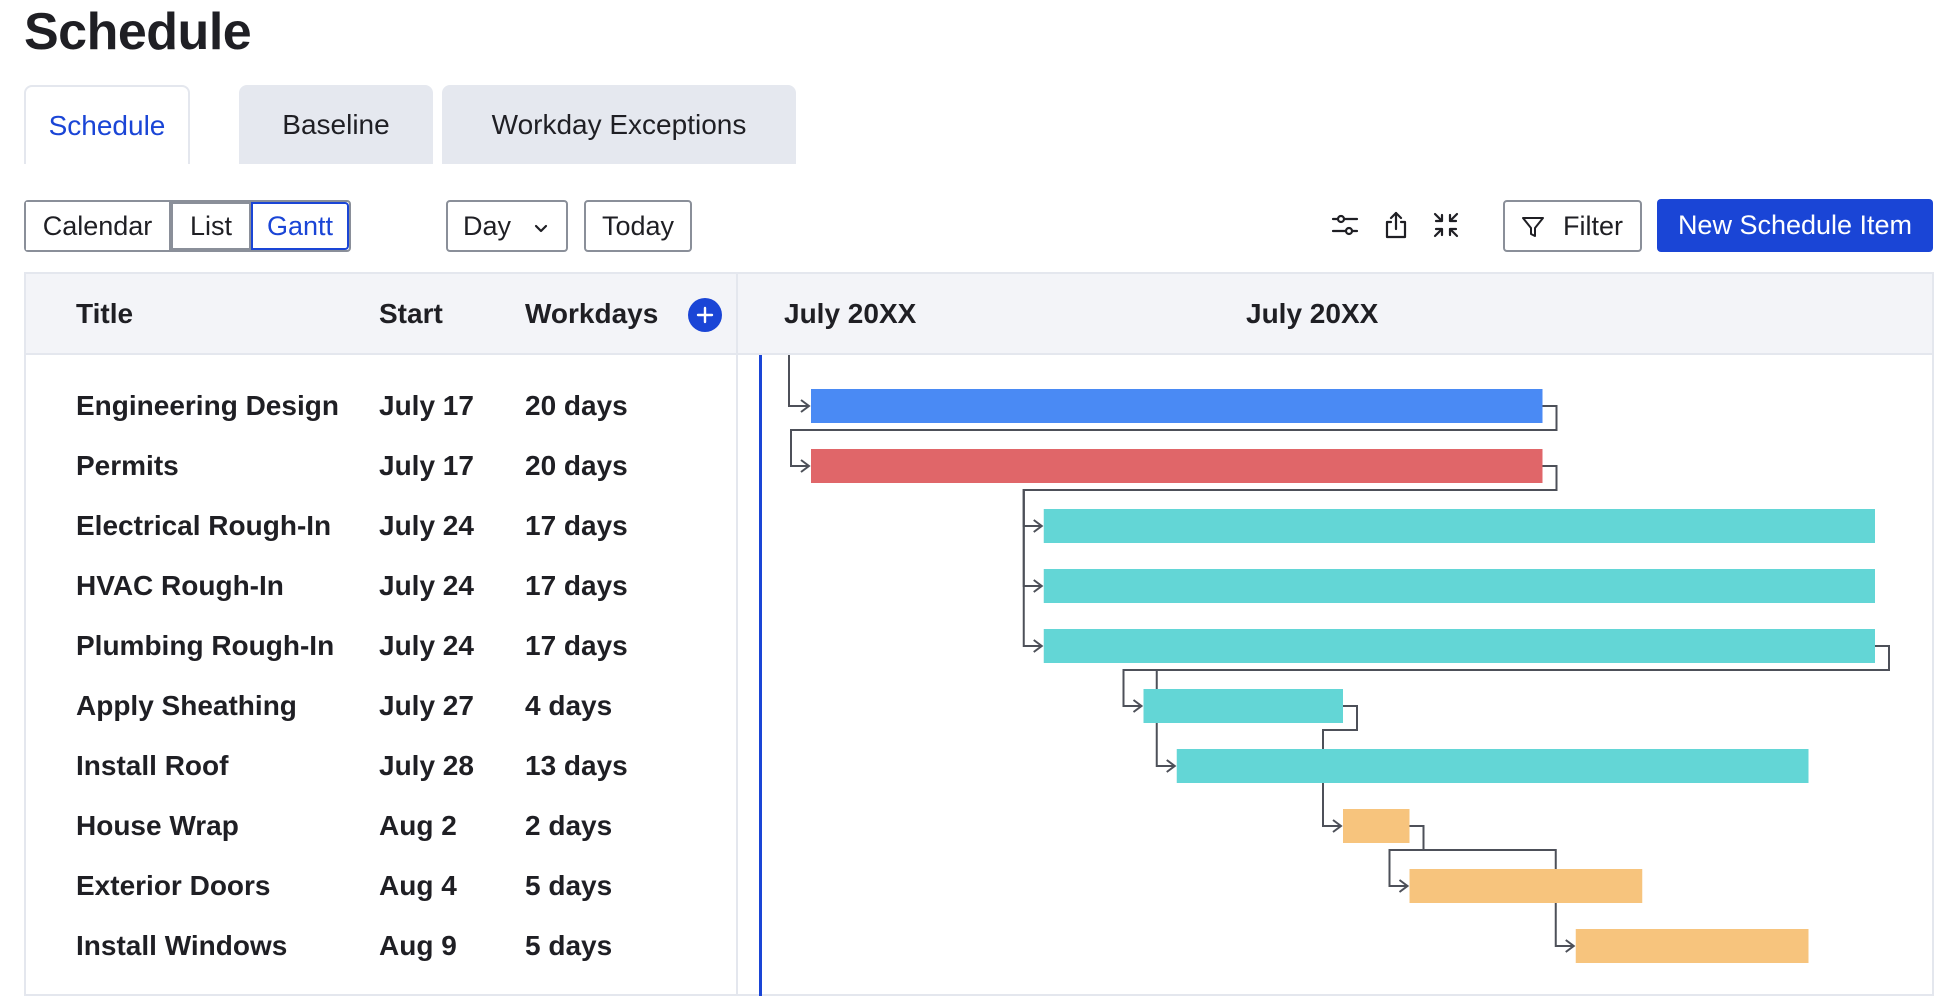  What do you see at coordinates (1533, 230) in the screenshot?
I see `filter-icon` at bounding box center [1533, 230].